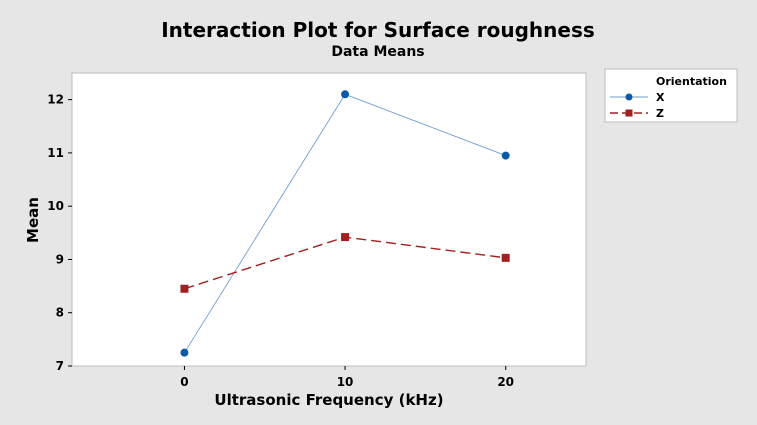 The image size is (757, 425). What do you see at coordinates (660, 97) in the screenshot?
I see `legend-label-x: X` at bounding box center [660, 97].